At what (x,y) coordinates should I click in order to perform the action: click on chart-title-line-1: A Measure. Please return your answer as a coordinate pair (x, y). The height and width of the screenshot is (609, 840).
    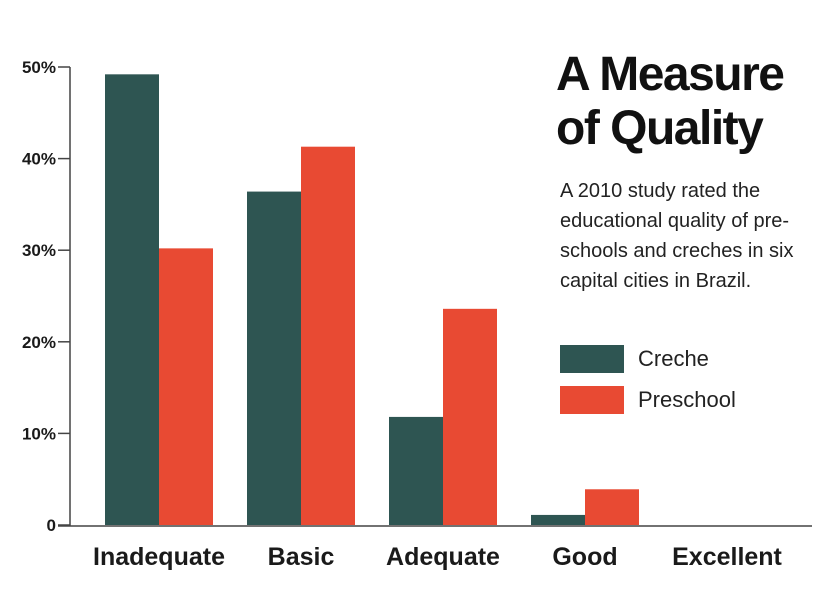
    Looking at the image, I should click on (670, 74).